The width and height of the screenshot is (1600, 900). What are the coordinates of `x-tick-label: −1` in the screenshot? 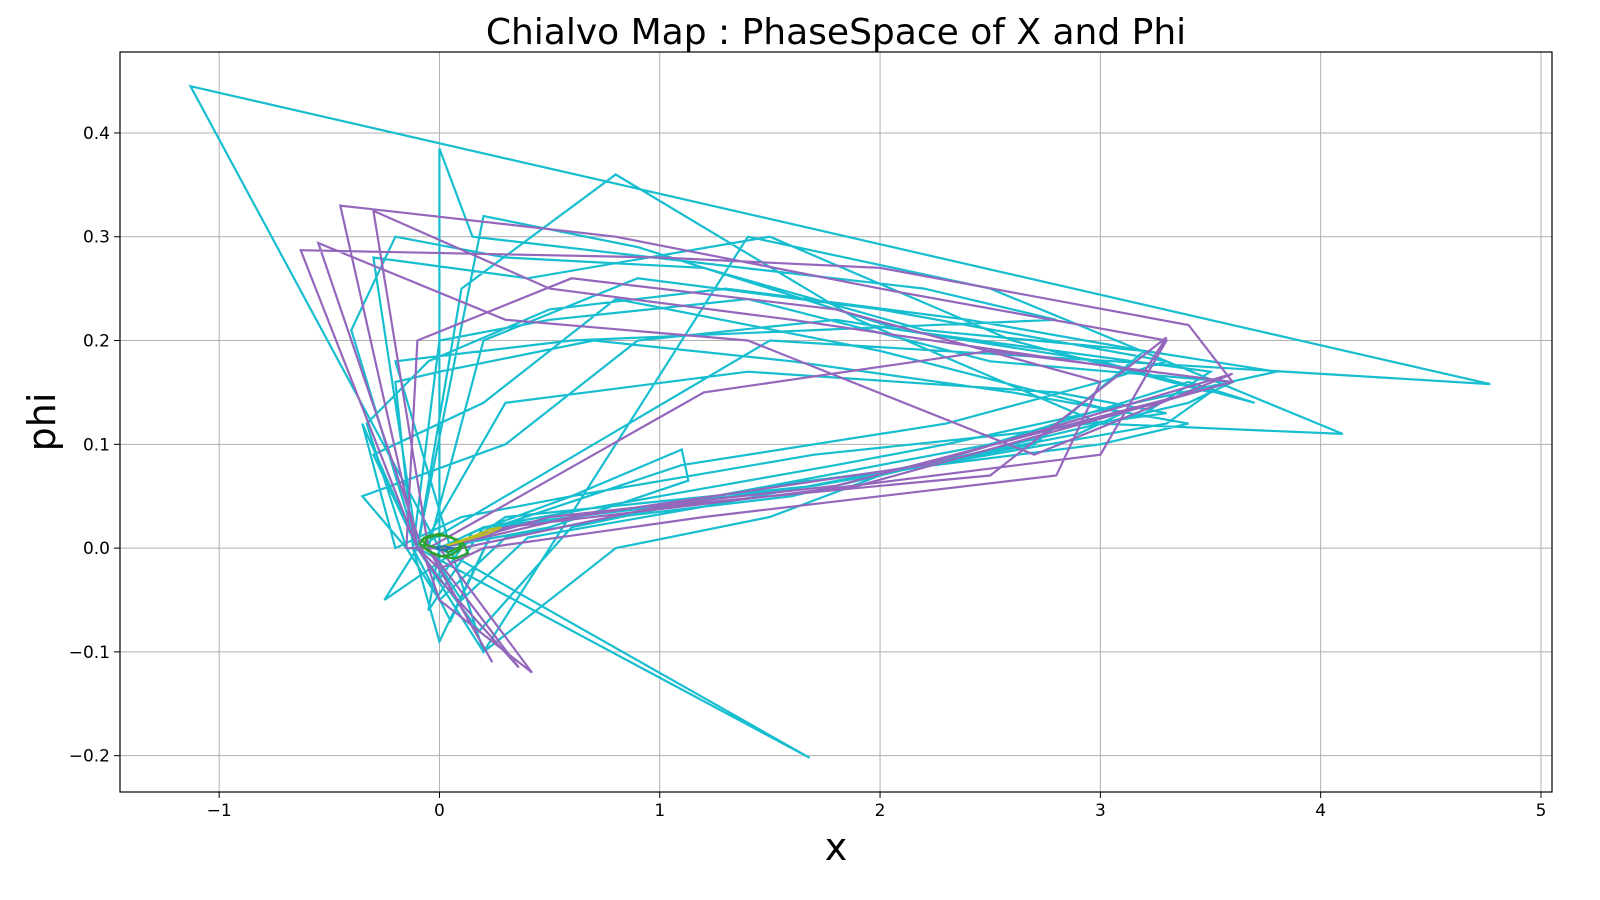 It's located at (219, 811).